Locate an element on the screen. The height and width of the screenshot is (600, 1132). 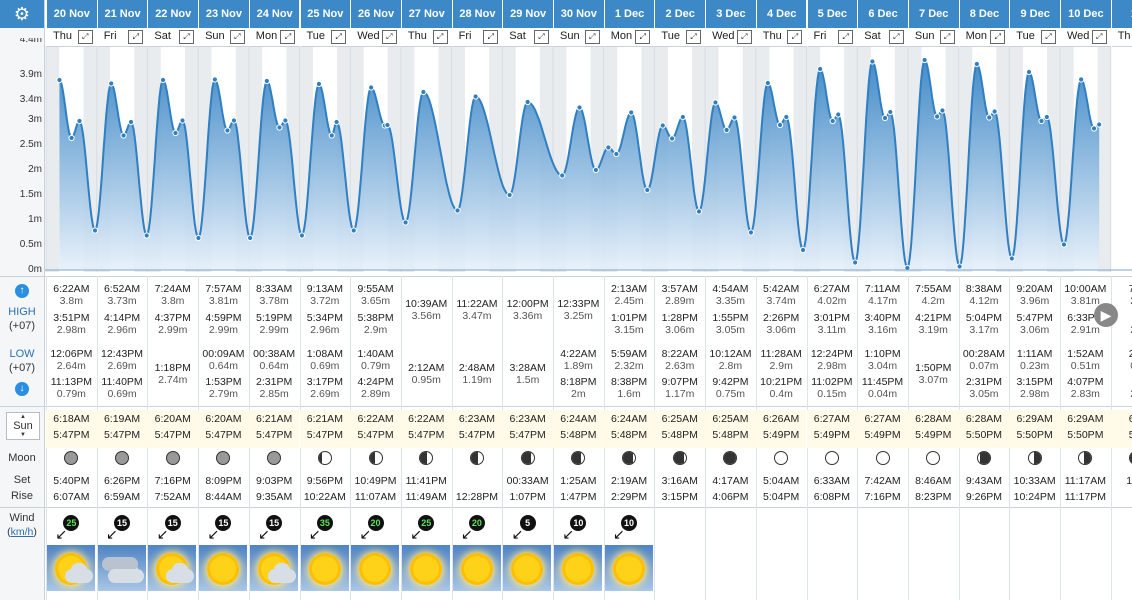
day-header: 2 Dec Tue ⤢ is located at coordinates (680, 23).